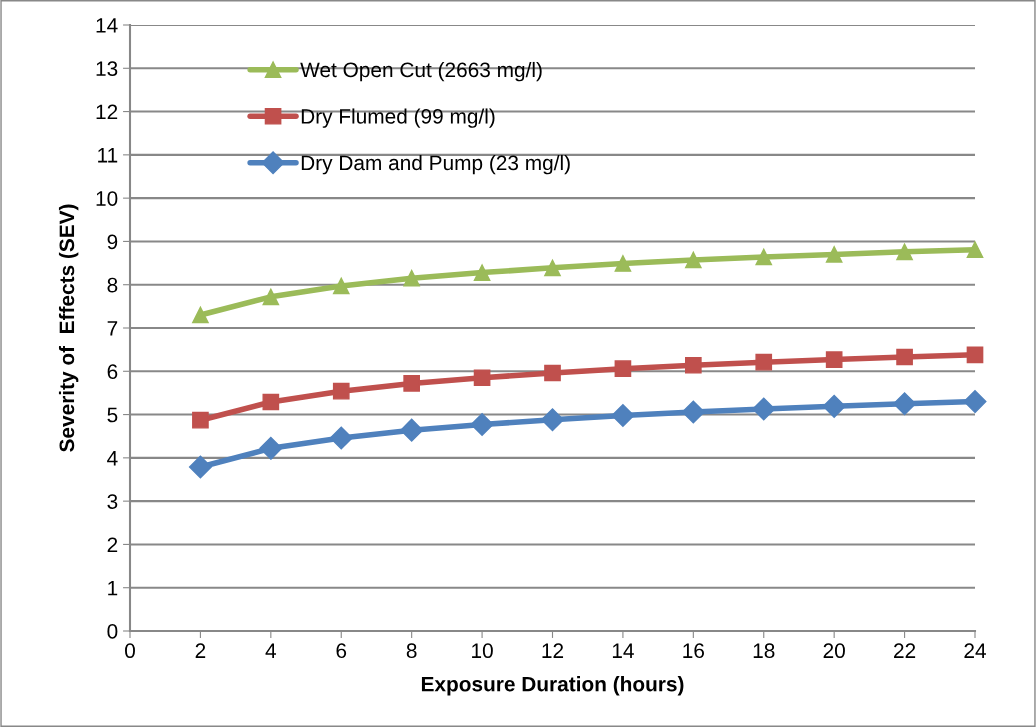  What do you see at coordinates (113, 588) in the screenshot?
I see `y-tick-label: 1` at bounding box center [113, 588].